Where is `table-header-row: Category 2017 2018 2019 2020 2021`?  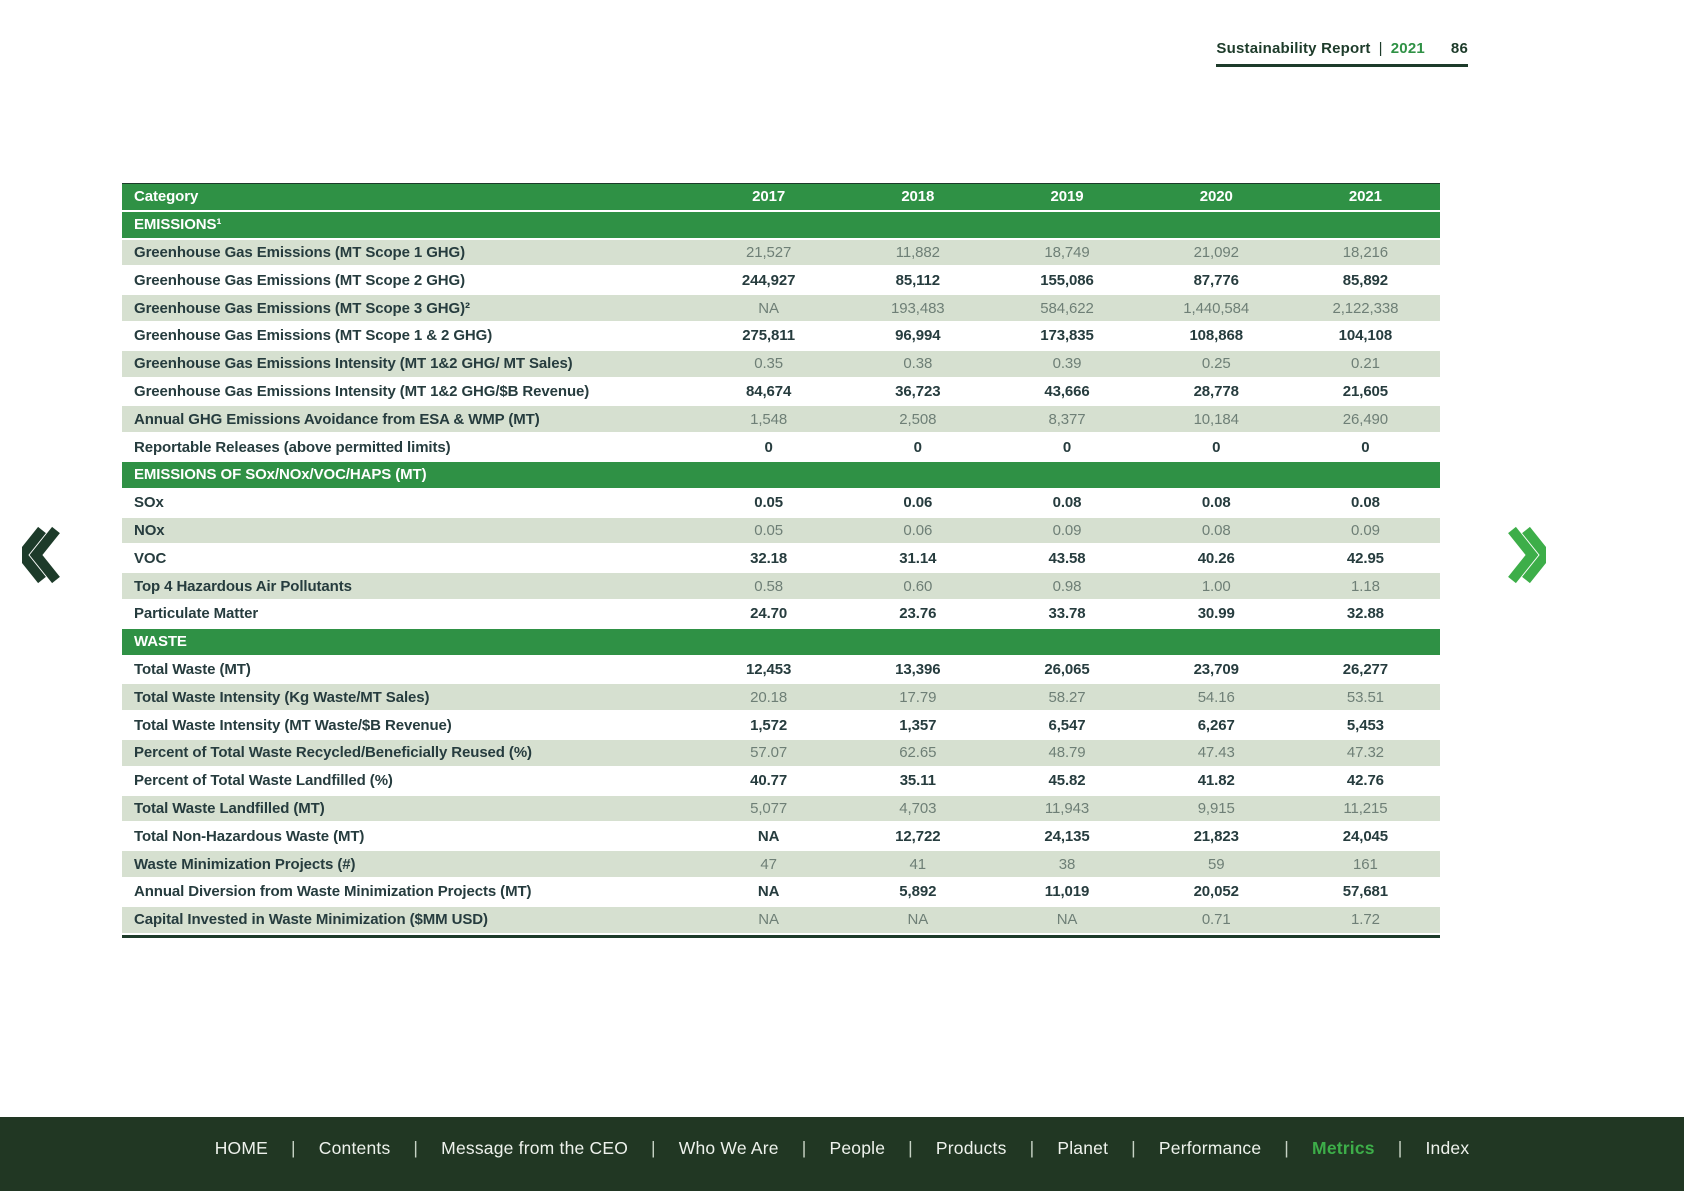
table-header-row: Category 2017 2018 2019 2020 2021 is located at coordinates (781, 197).